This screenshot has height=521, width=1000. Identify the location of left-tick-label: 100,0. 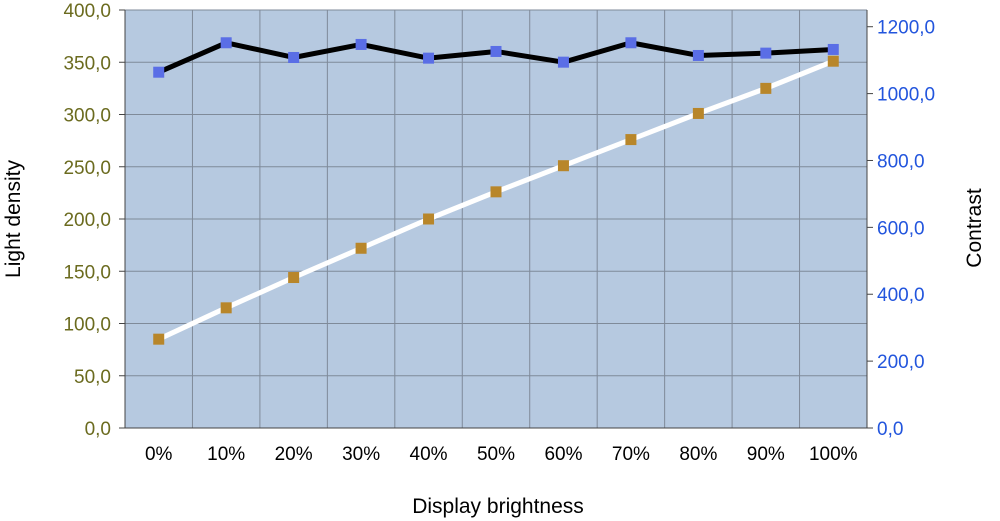
(87, 325).